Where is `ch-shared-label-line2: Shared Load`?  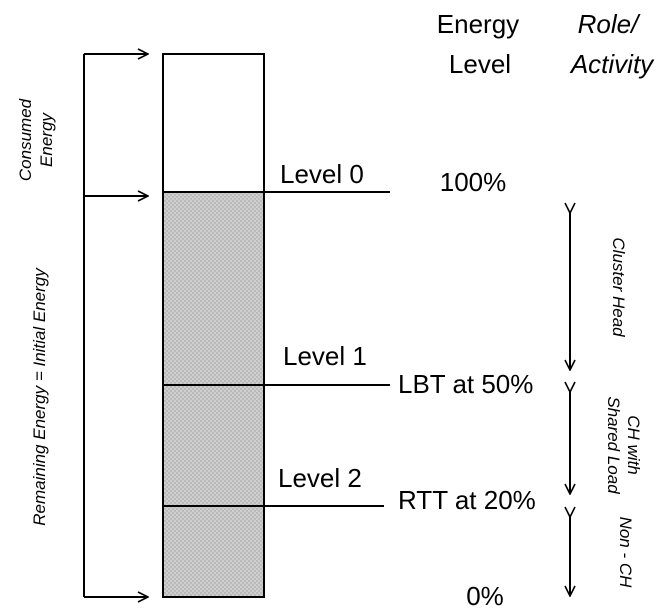 ch-shared-label-line2: Shared Load is located at coordinates (613, 445).